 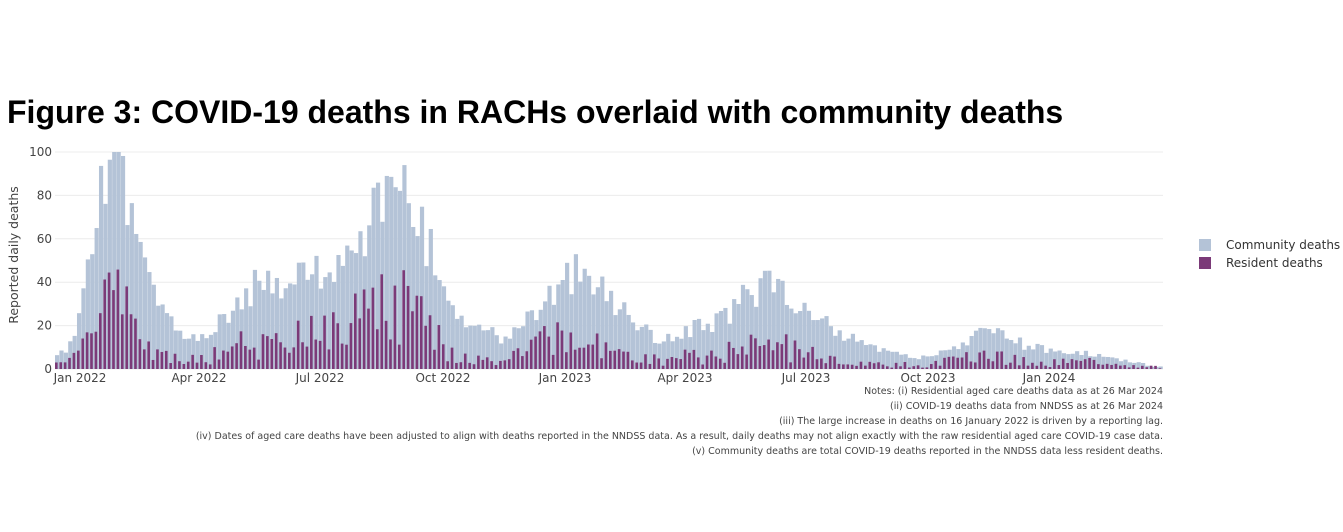 I want to click on legend-item-resident: Resident deaths, so click(x=1269, y=263).